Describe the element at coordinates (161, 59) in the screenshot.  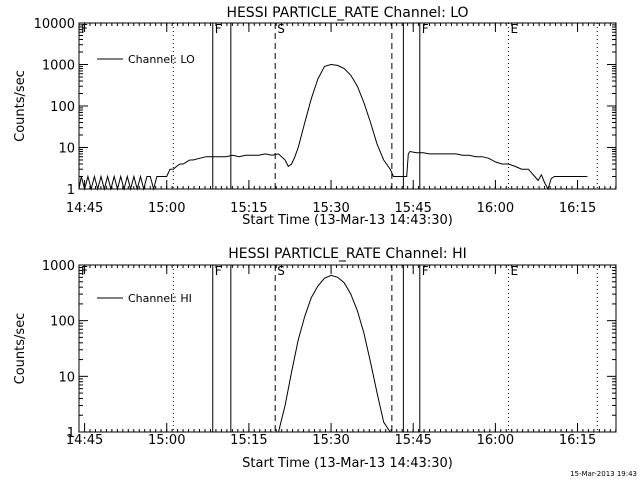
I see `legend-label: Channel: LO` at that location.